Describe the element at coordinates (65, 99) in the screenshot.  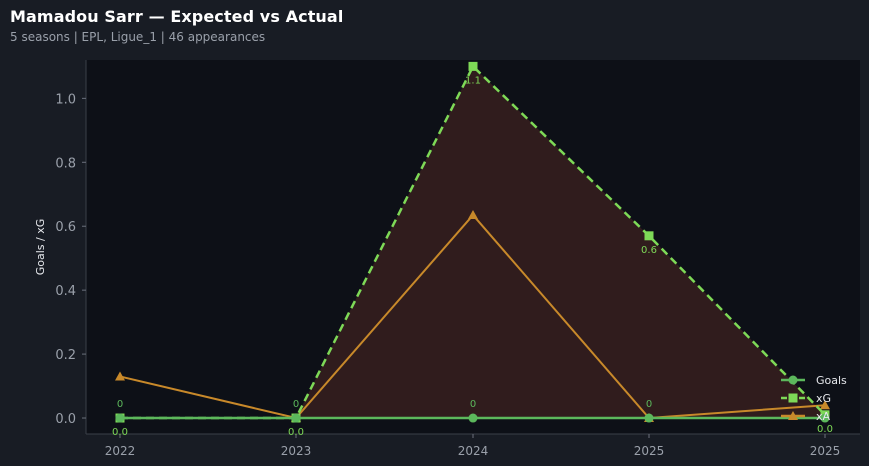
I see `y-tick-label: 1.0` at that location.